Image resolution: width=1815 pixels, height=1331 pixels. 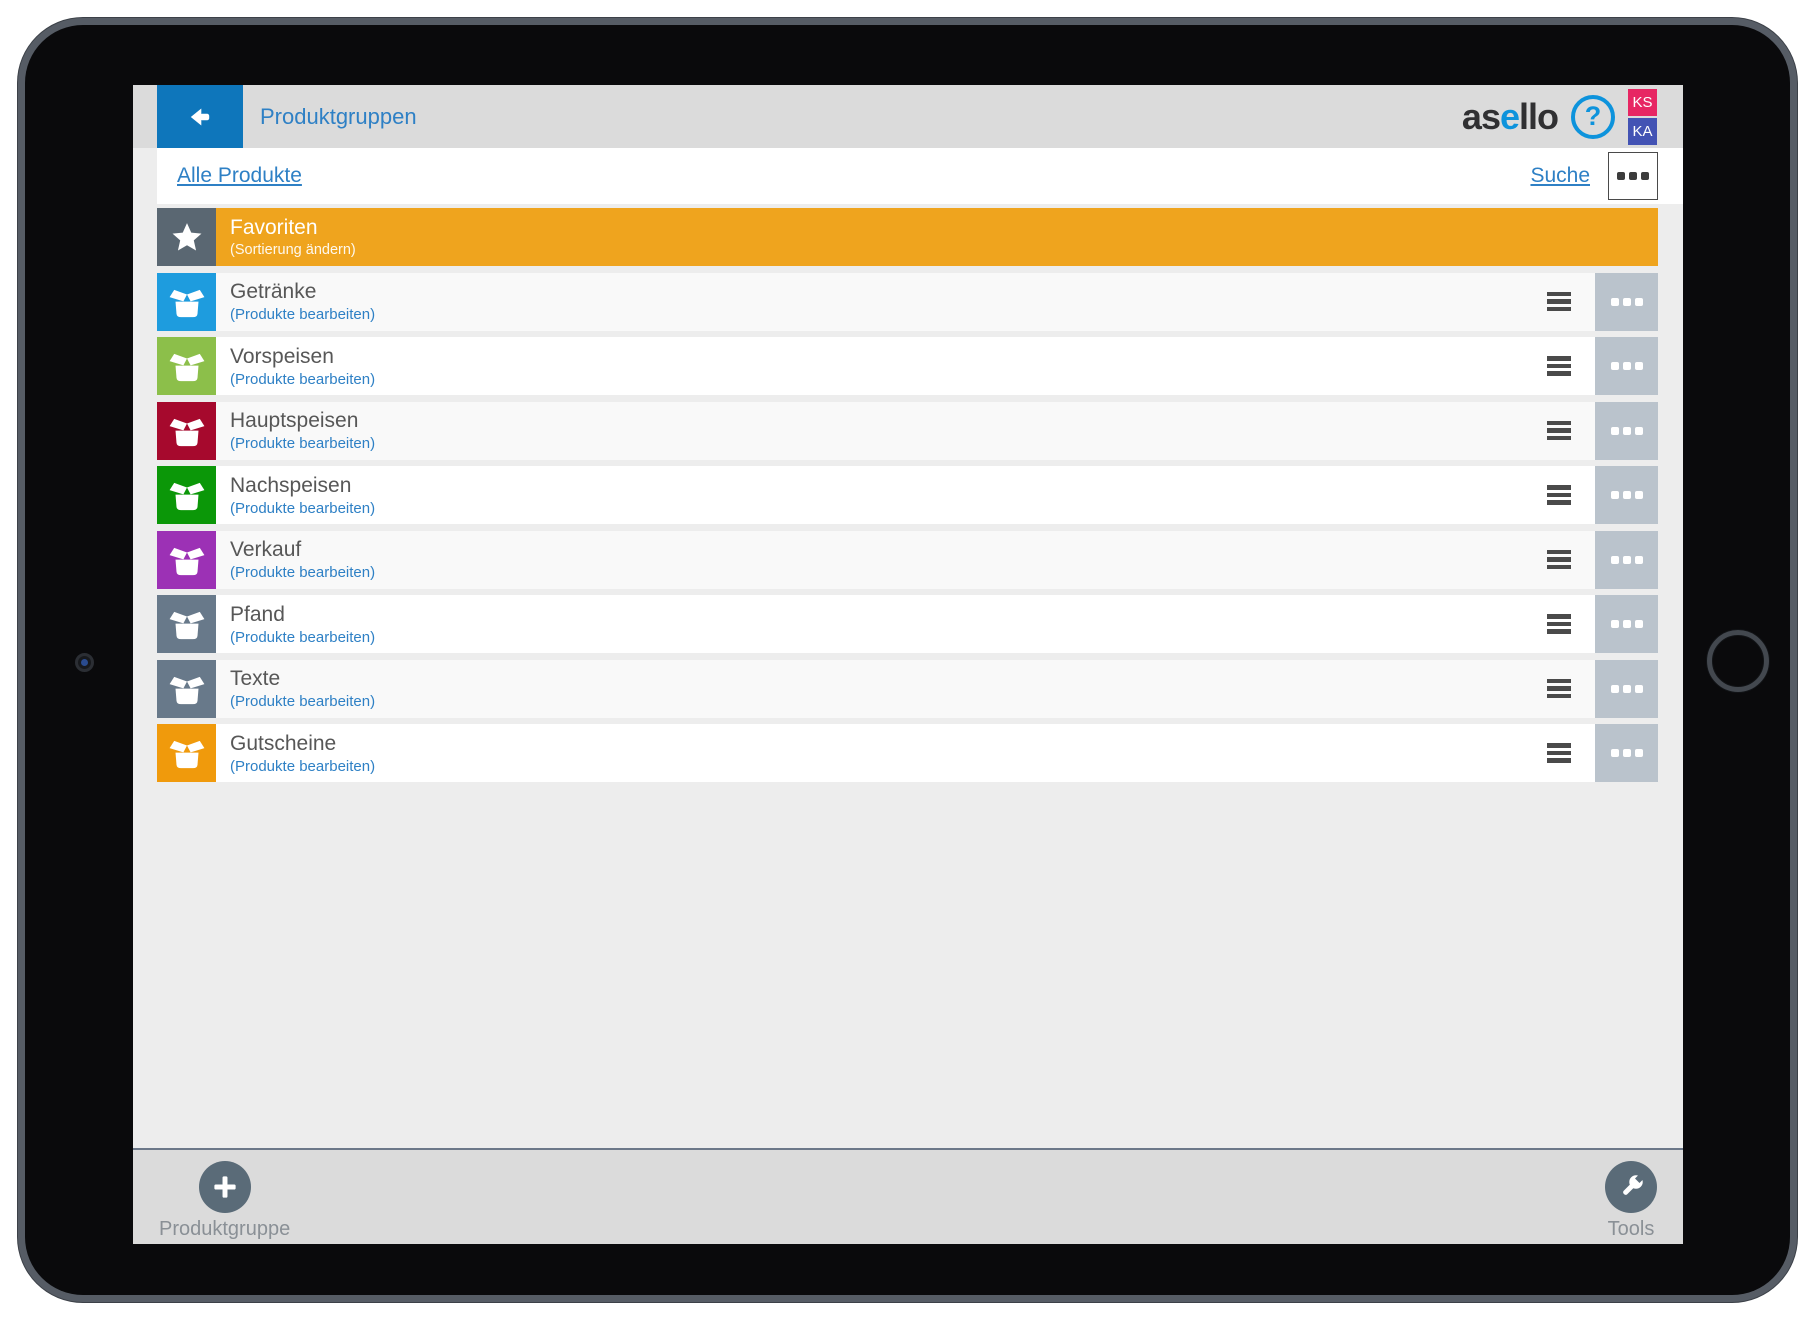 I want to click on group-name: Gutscheine, so click(x=283, y=743).